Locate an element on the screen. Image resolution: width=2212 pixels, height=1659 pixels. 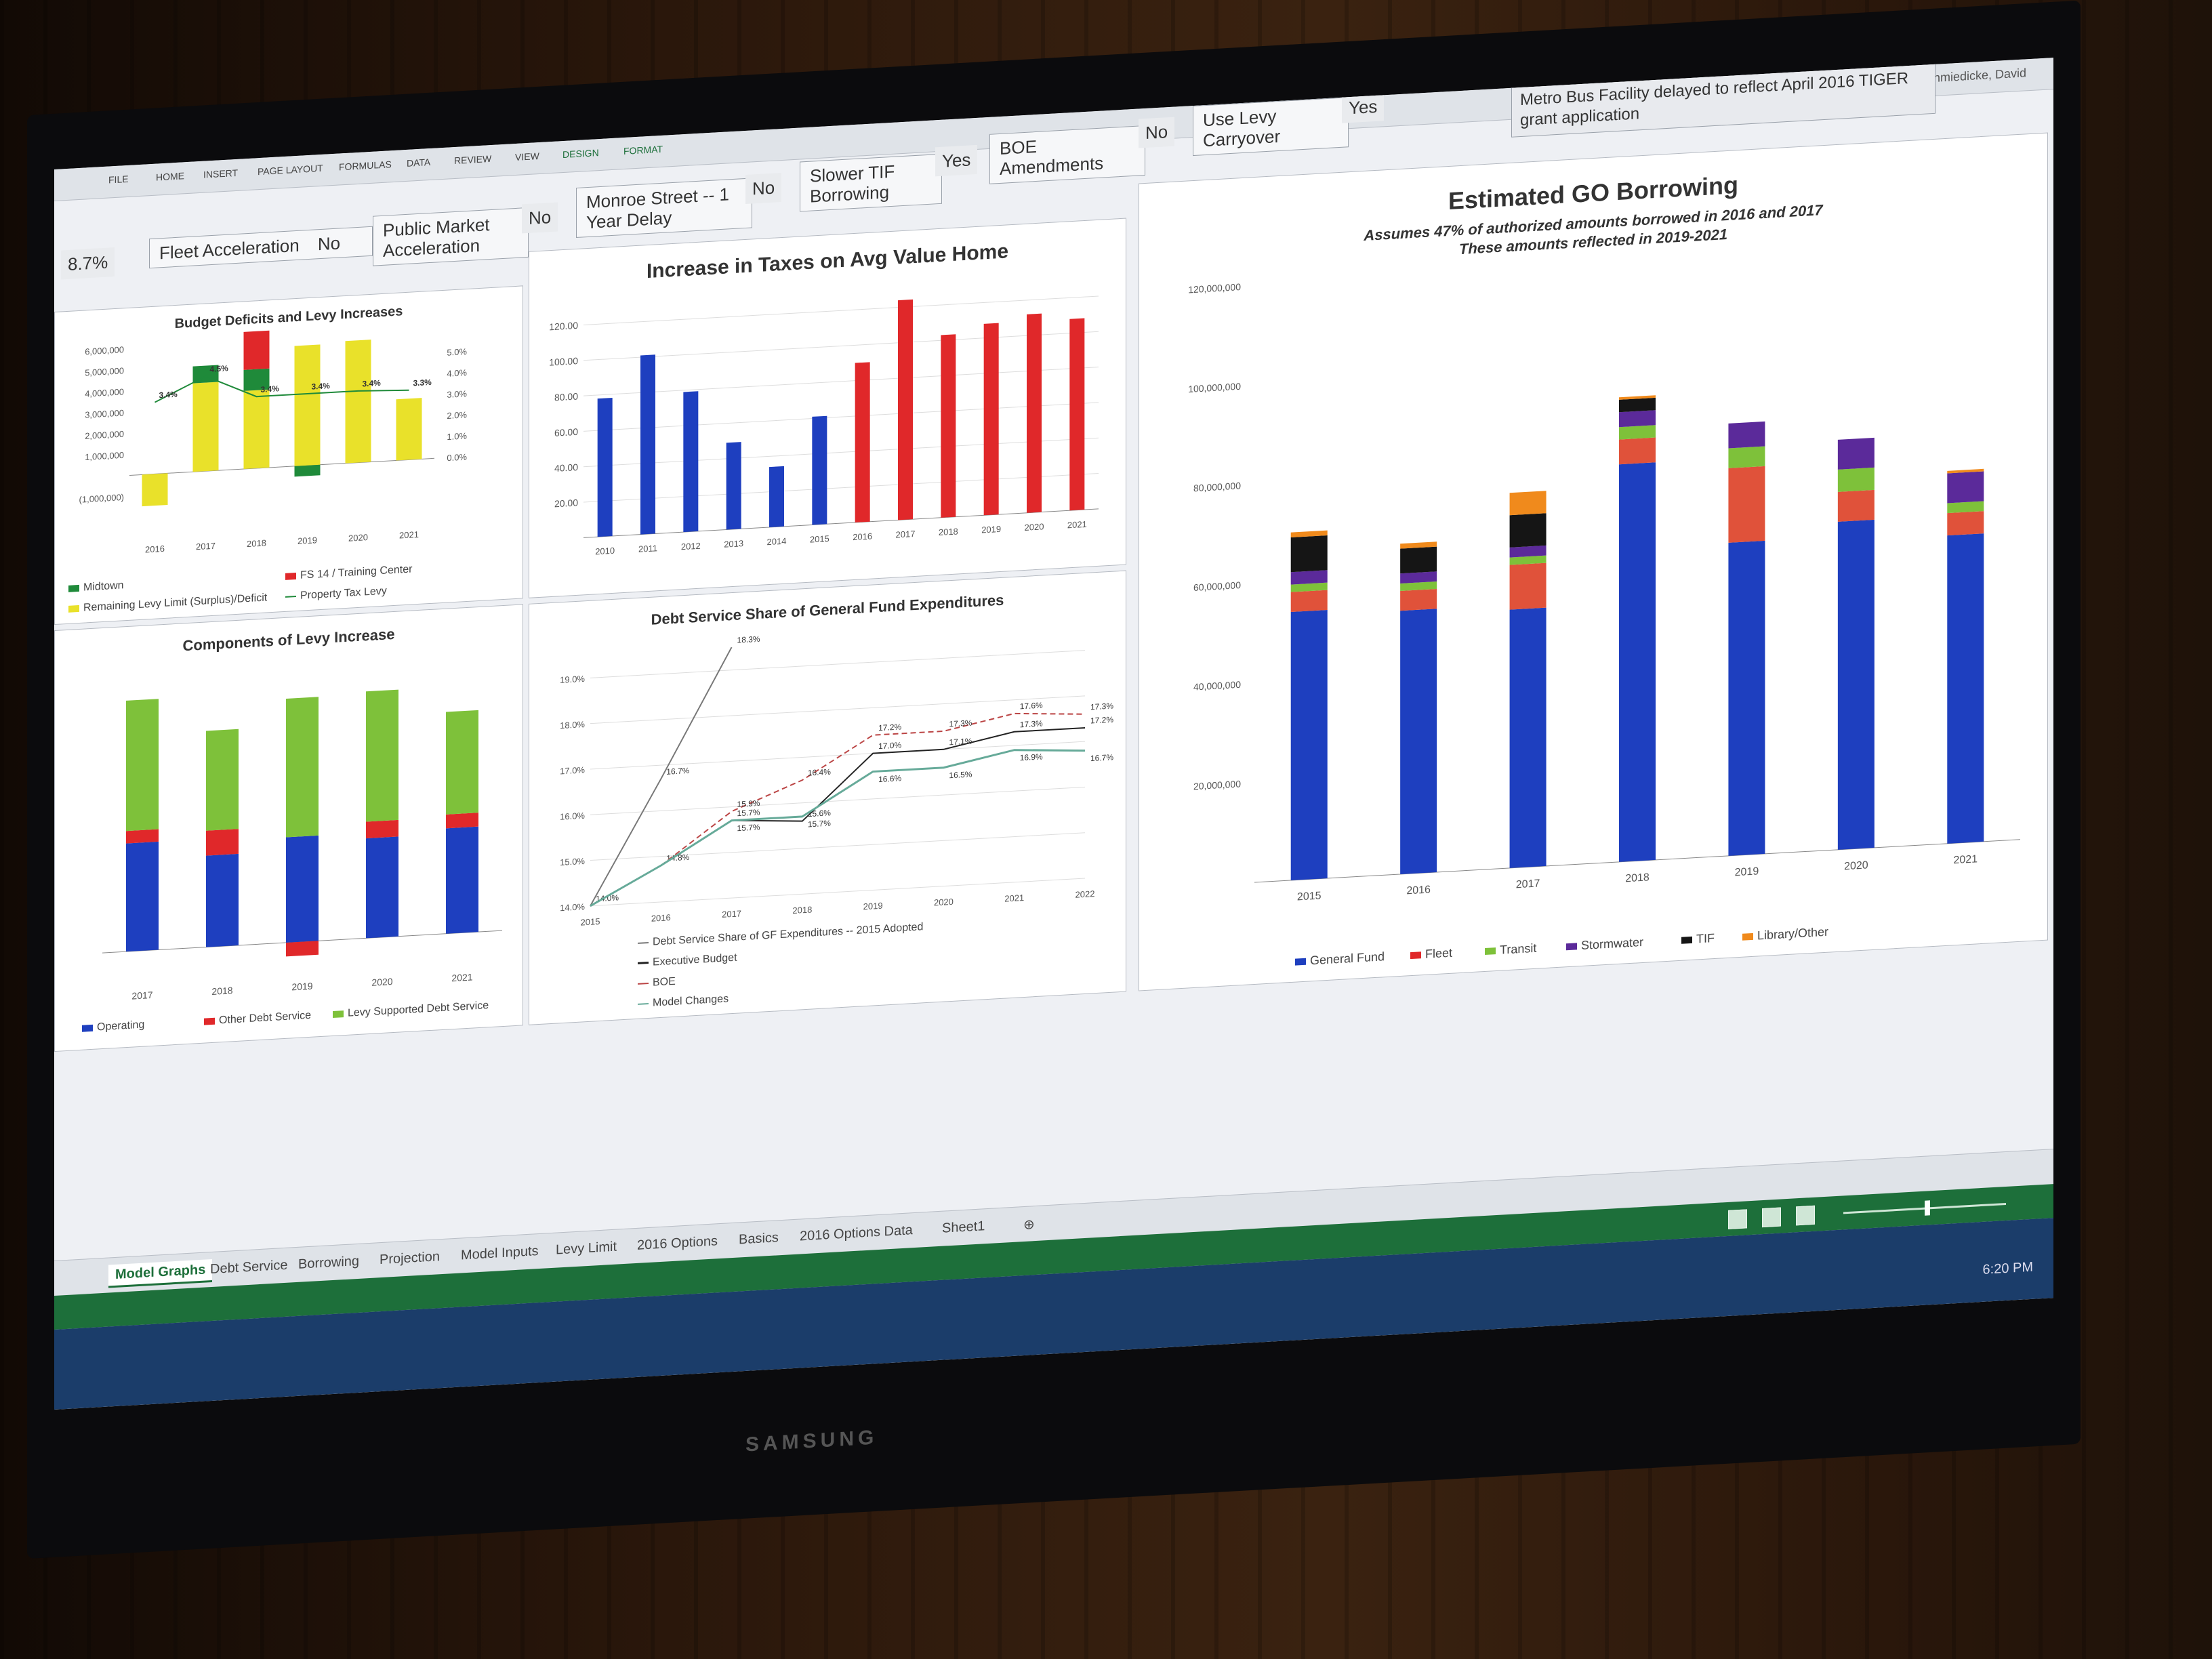
page-break-view-icon is located at coordinates (1806, 1216).